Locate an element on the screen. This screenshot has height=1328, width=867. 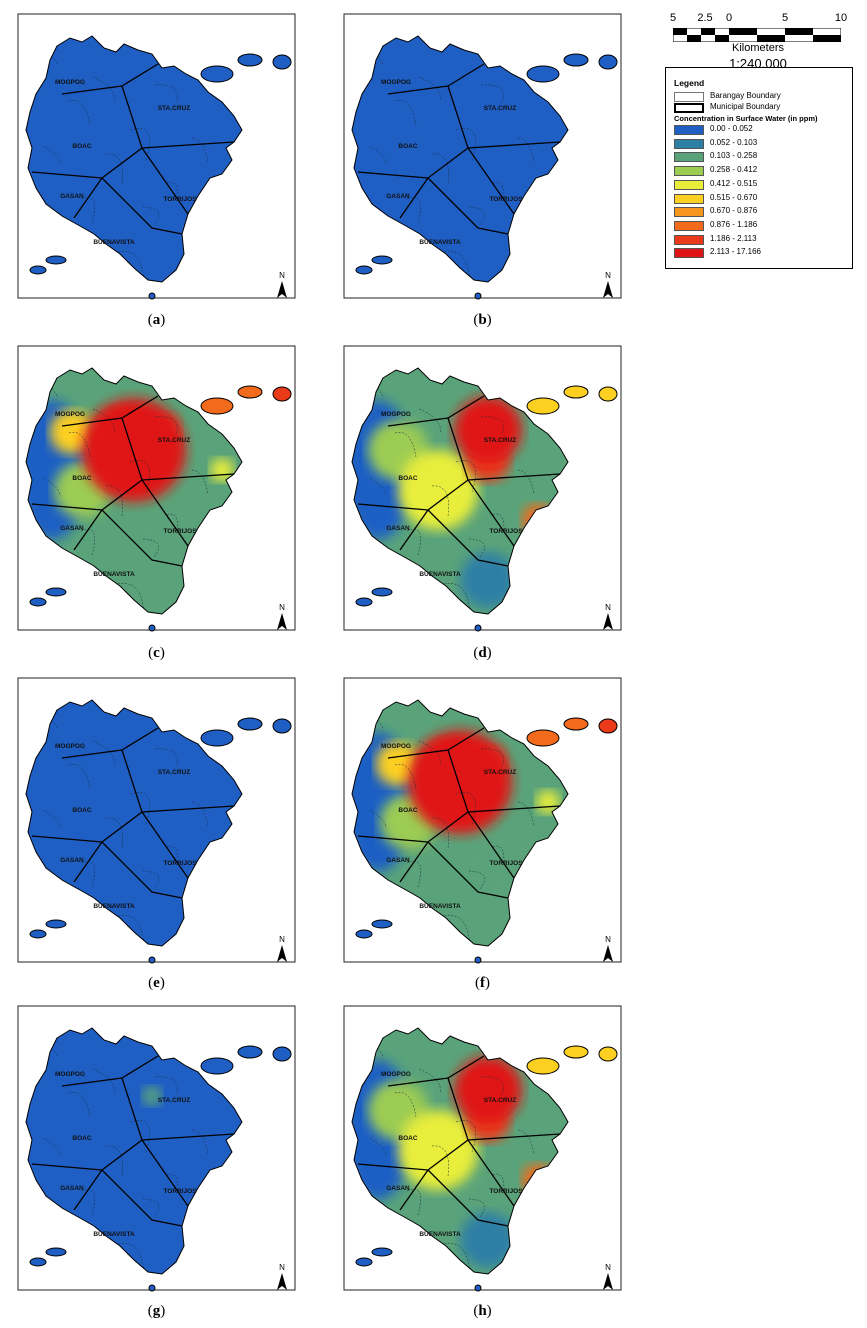
concentration-surface is located at coordinates (460, 1155).